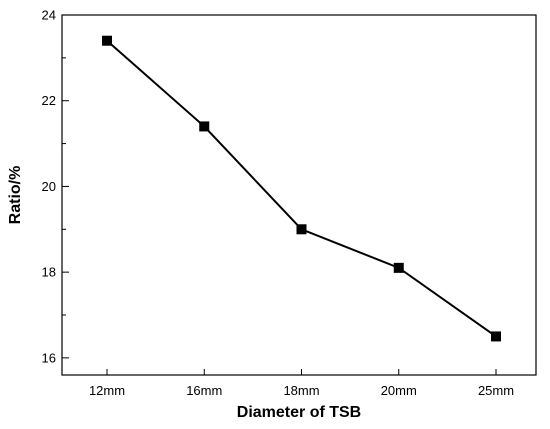 Image resolution: width=550 pixels, height=429 pixels. What do you see at coordinates (49, 272) in the screenshot?
I see `y-tick-label: 18` at bounding box center [49, 272].